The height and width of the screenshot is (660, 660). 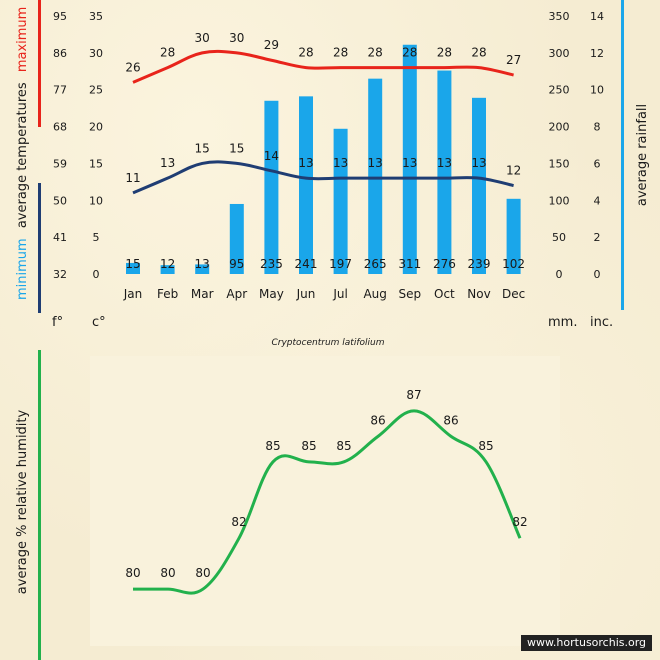 What do you see at coordinates (236, 294) in the screenshot?
I see `month-tick-label: Apr` at bounding box center [236, 294].